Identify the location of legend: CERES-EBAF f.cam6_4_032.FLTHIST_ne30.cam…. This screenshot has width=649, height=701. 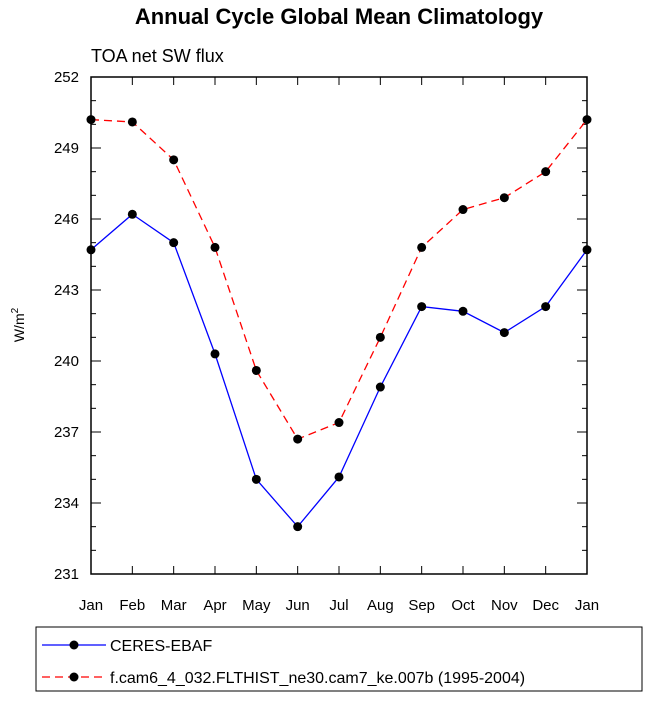
(339, 659).